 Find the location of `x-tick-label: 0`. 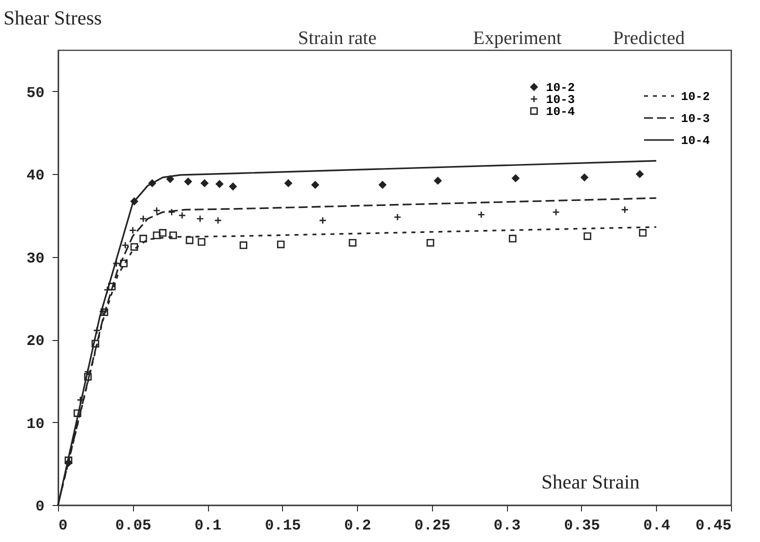

x-tick-label: 0 is located at coordinates (63, 526).